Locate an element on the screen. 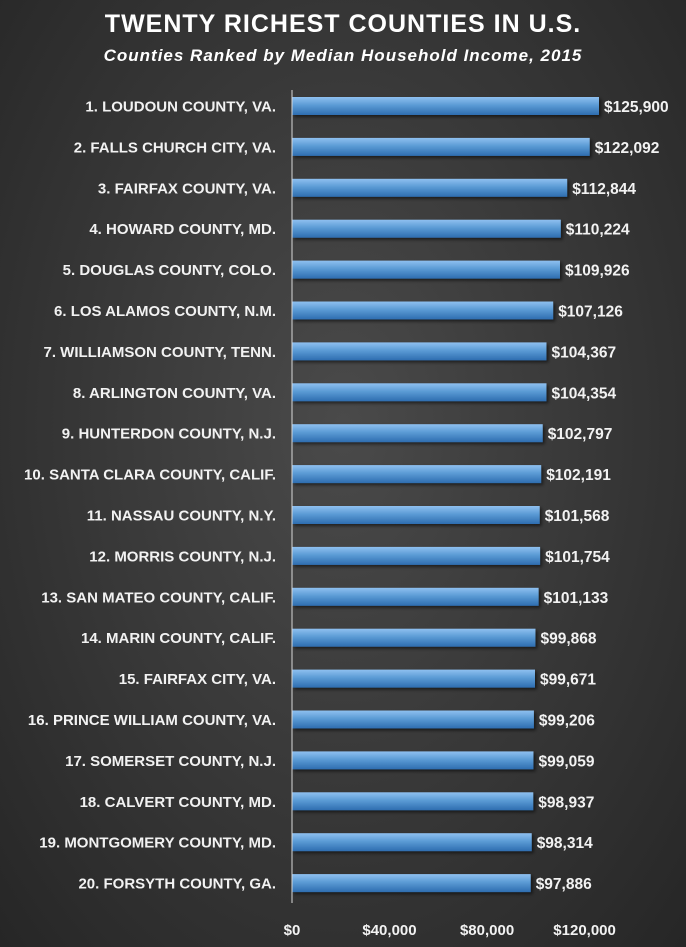 The image size is (686, 947). data-label-18: $98,937 is located at coordinates (566, 802).